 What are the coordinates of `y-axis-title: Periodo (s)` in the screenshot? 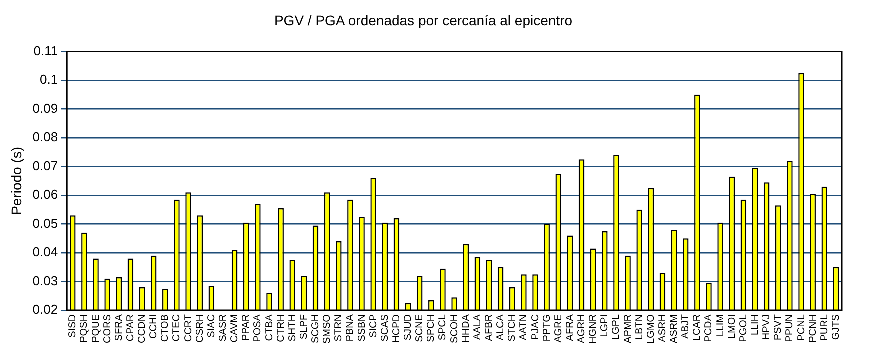 It's located at (16, 181).